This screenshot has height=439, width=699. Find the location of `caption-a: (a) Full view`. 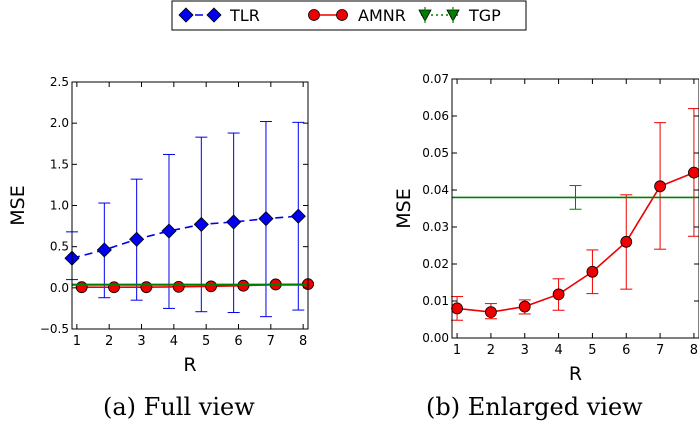

caption-a: (a) Full view is located at coordinates (179, 407).